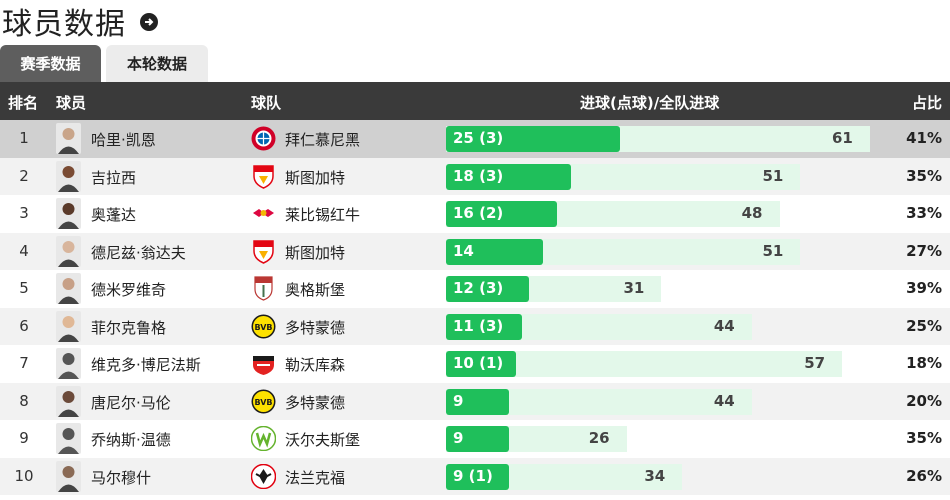 This screenshot has height=500, width=950. I want to click on share-cell: 20%, so click(924, 400).